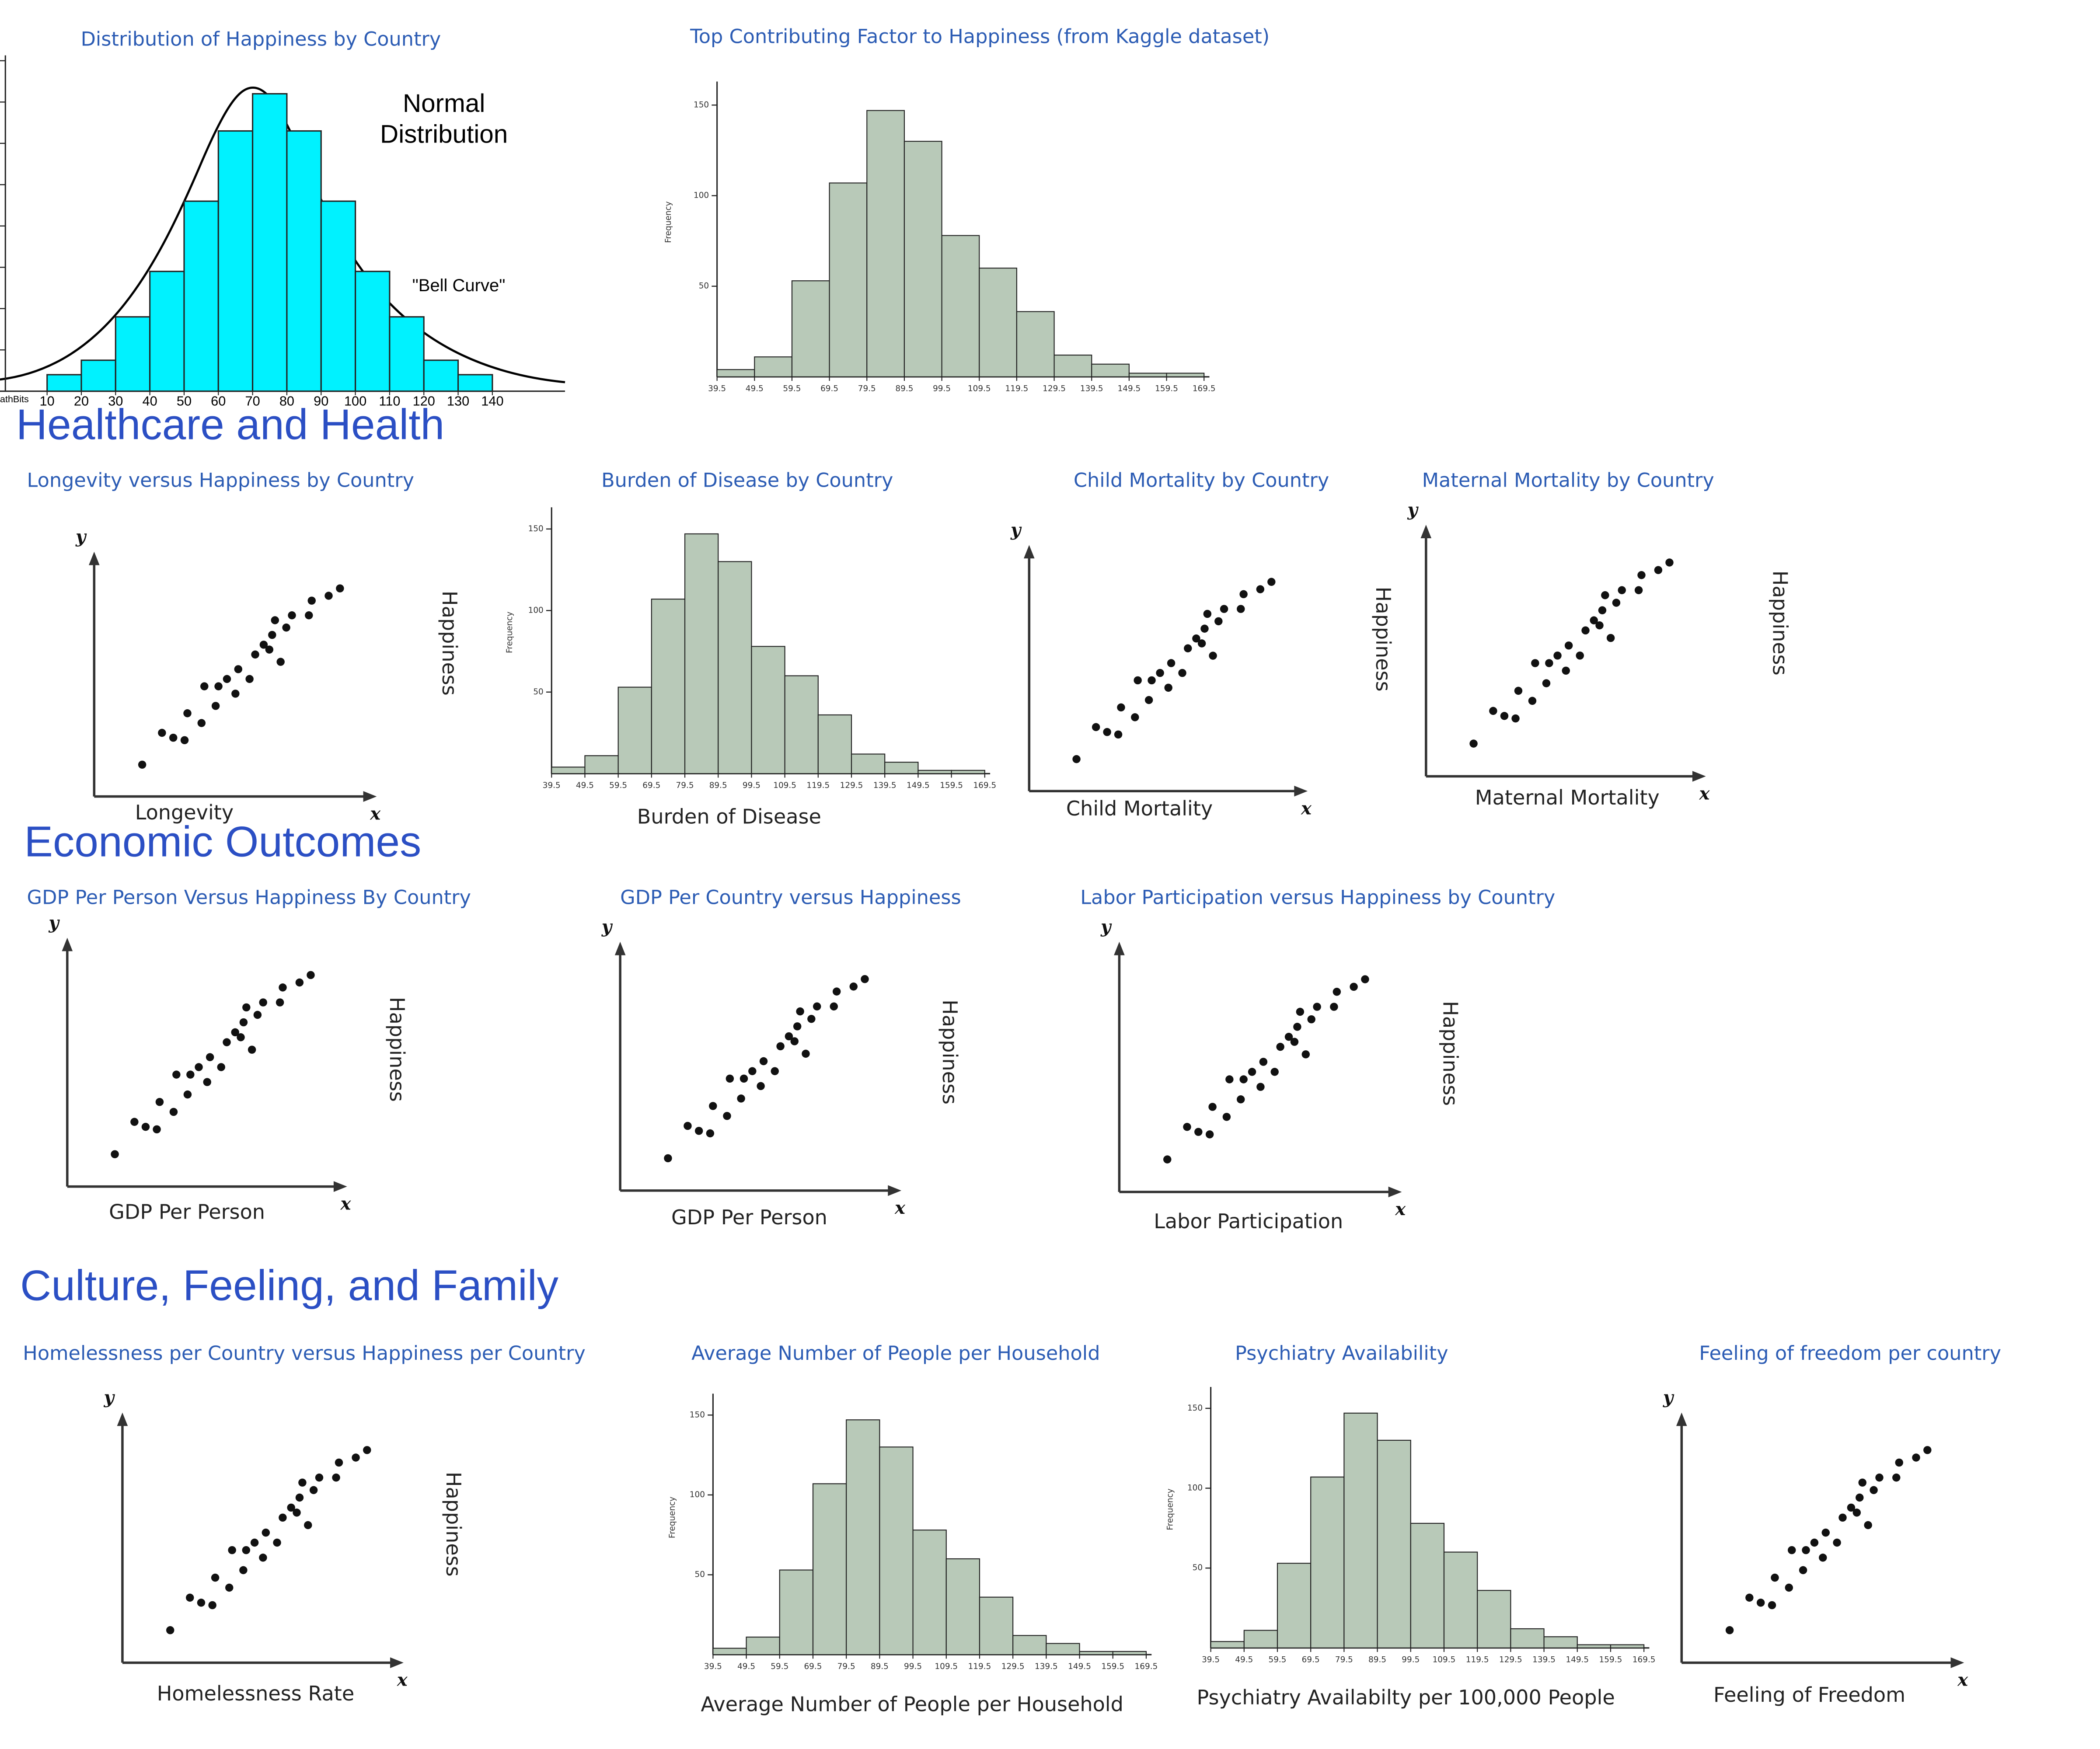  What do you see at coordinates (184, 400) in the screenshot?
I see `x-tick-label: 50` at bounding box center [184, 400].